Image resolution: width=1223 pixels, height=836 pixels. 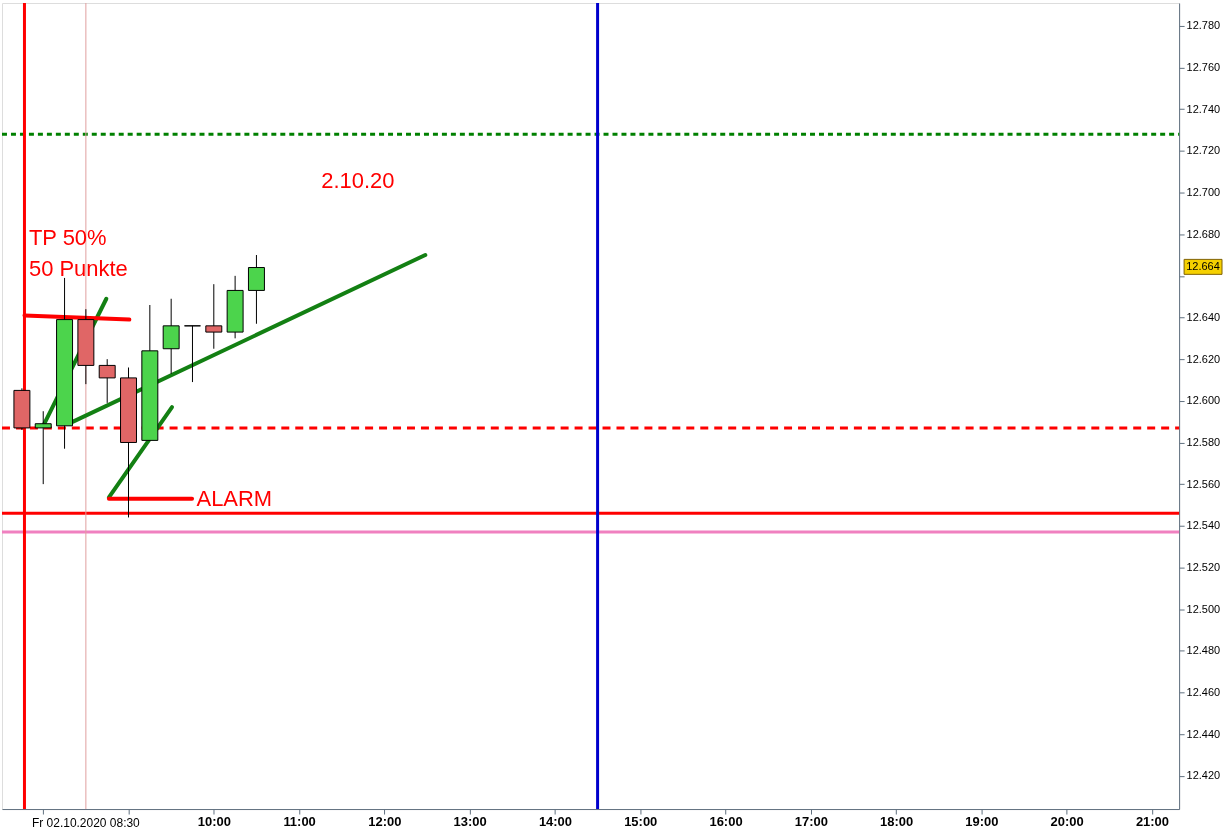 What do you see at coordinates (470, 822) in the screenshot?
I see `x-tick-label: 13:00` at bounding box center [470, 822].